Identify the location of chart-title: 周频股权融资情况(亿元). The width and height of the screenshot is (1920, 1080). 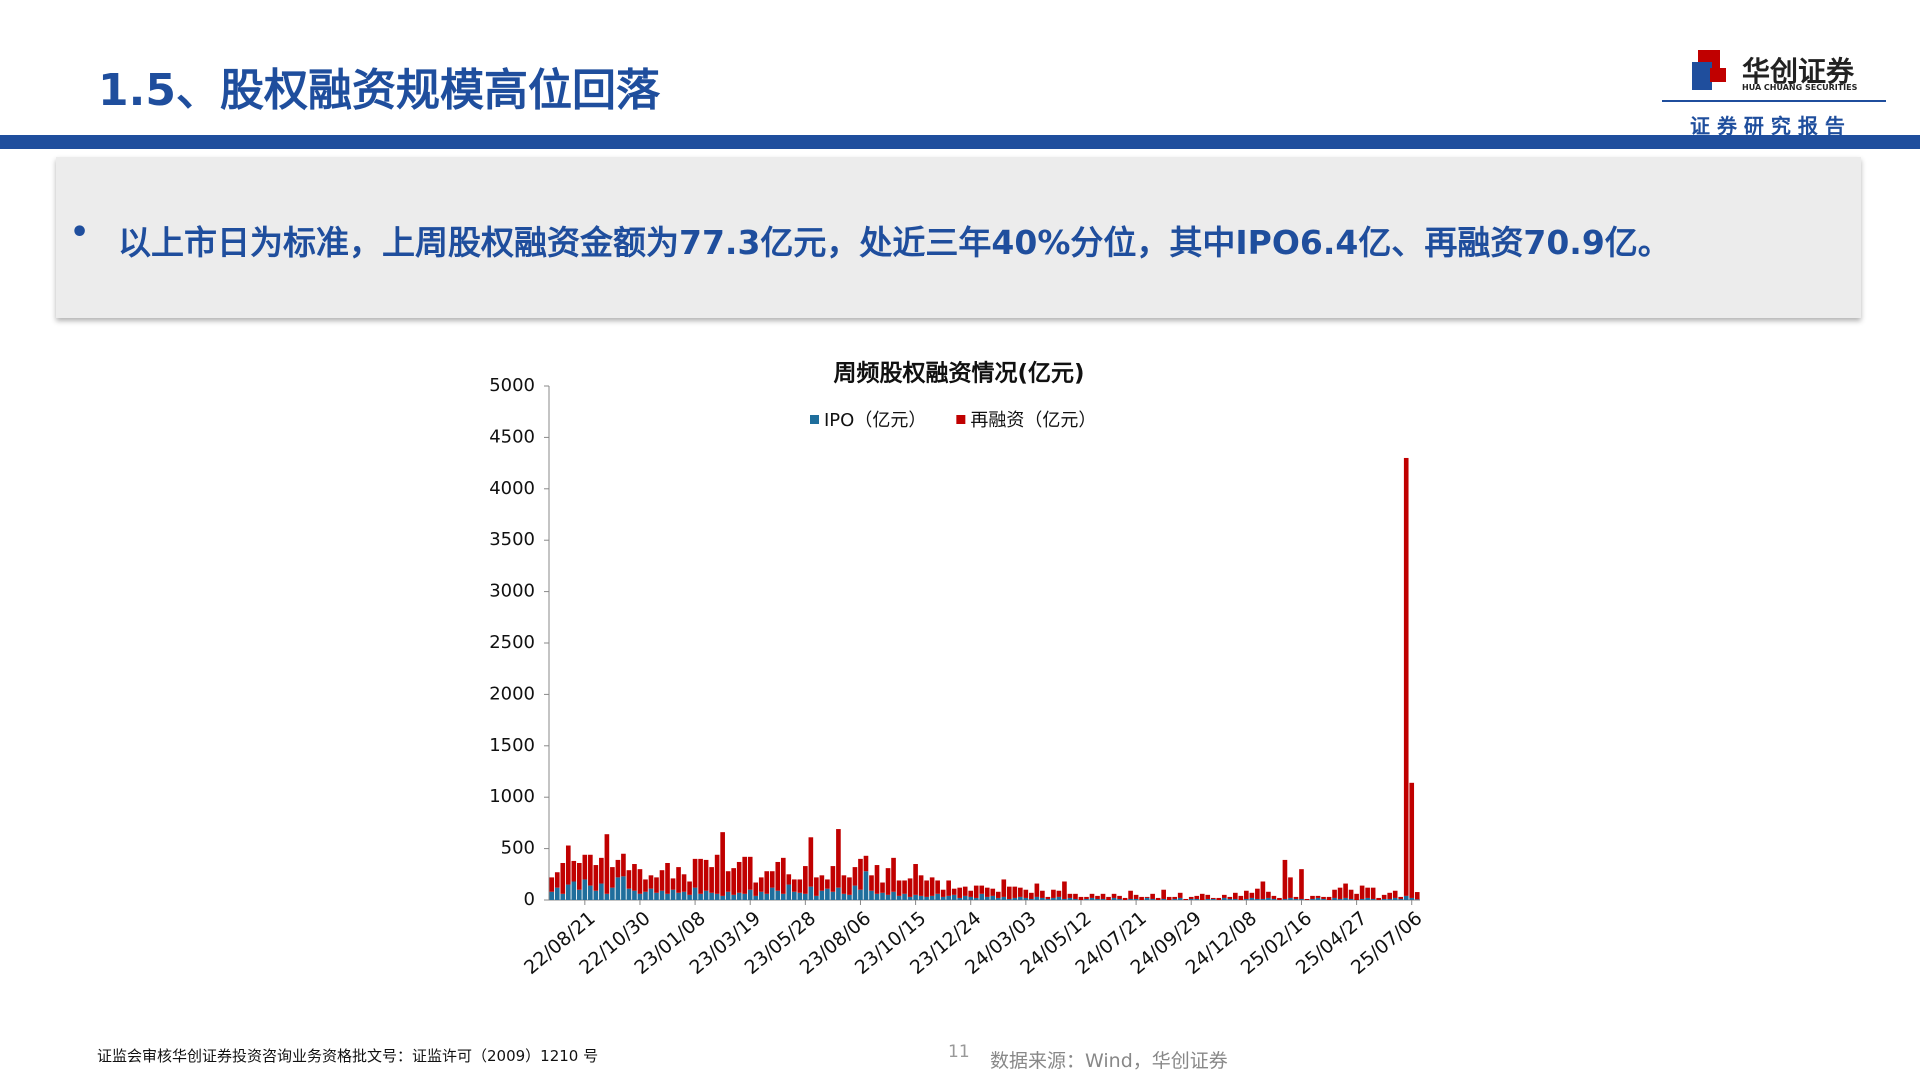
(958, 374).